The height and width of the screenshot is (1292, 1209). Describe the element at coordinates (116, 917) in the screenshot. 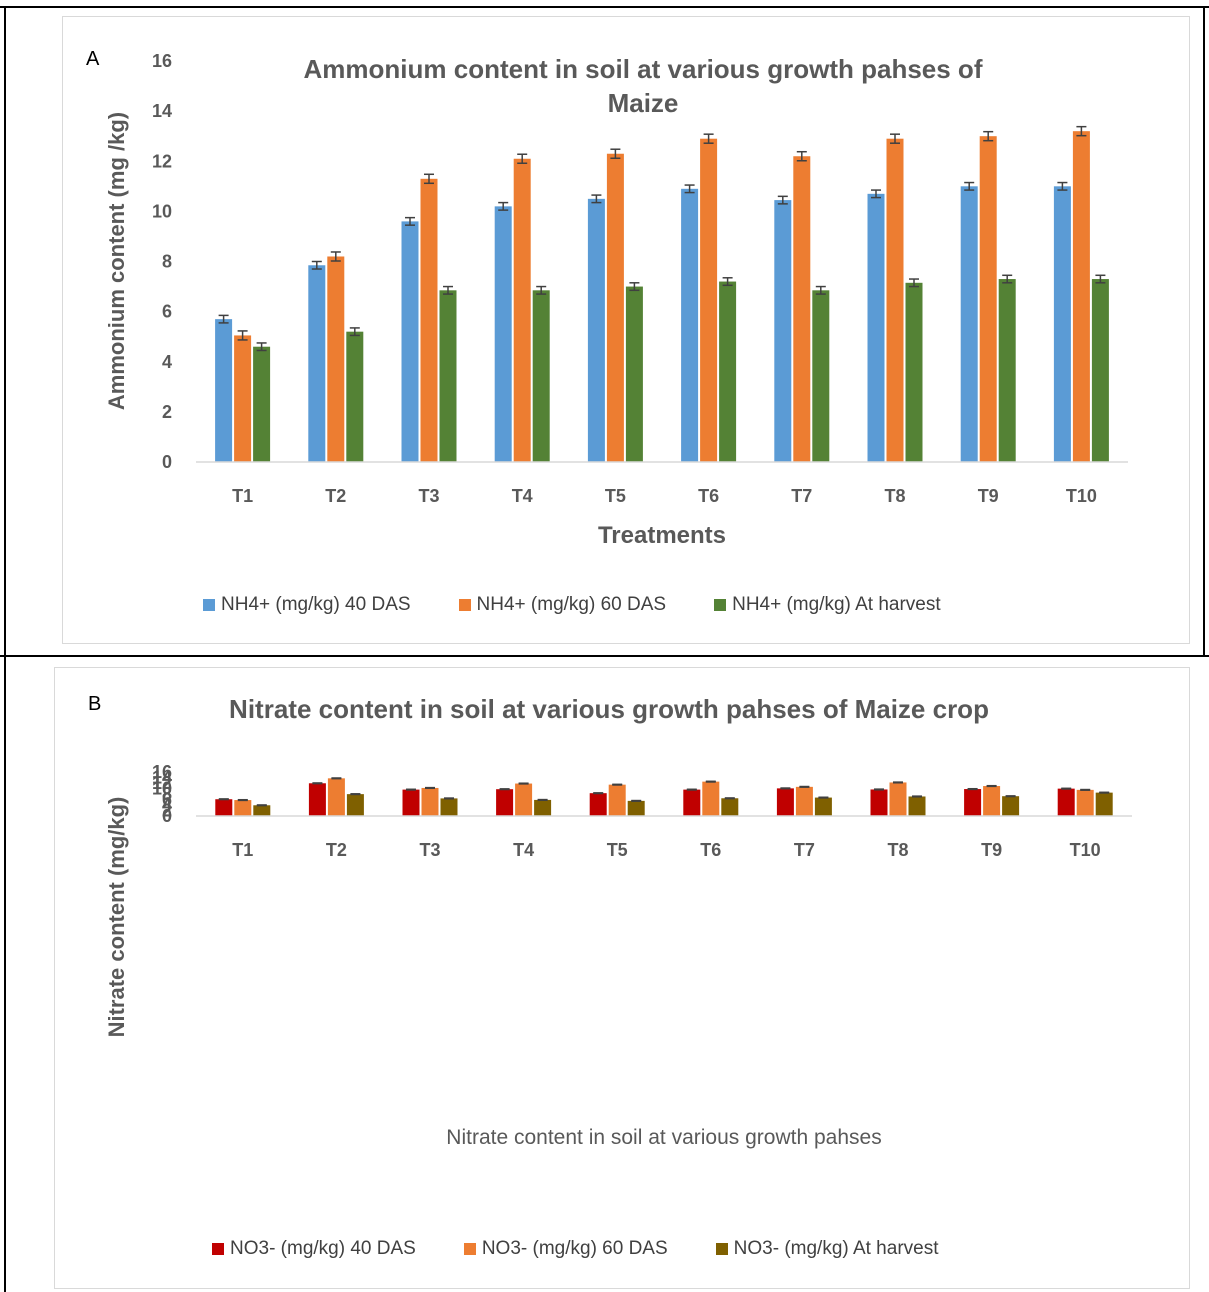

I see `y-axis-label: Nitrate content (mg/kg)` at that location.